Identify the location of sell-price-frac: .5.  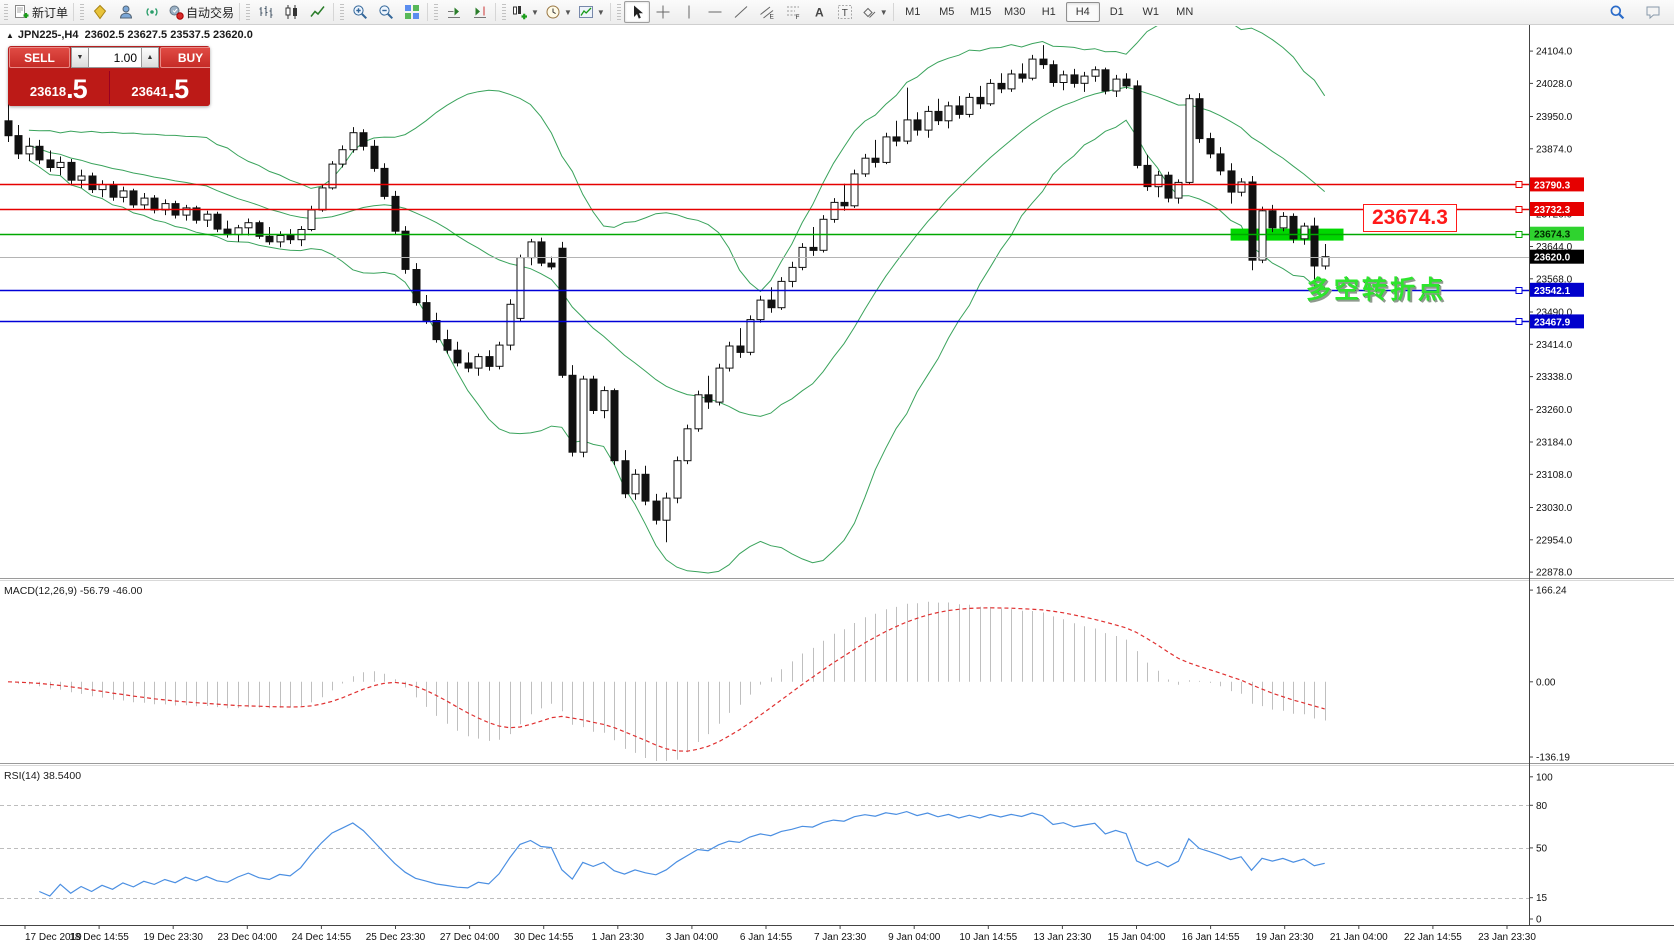
(77, 89).